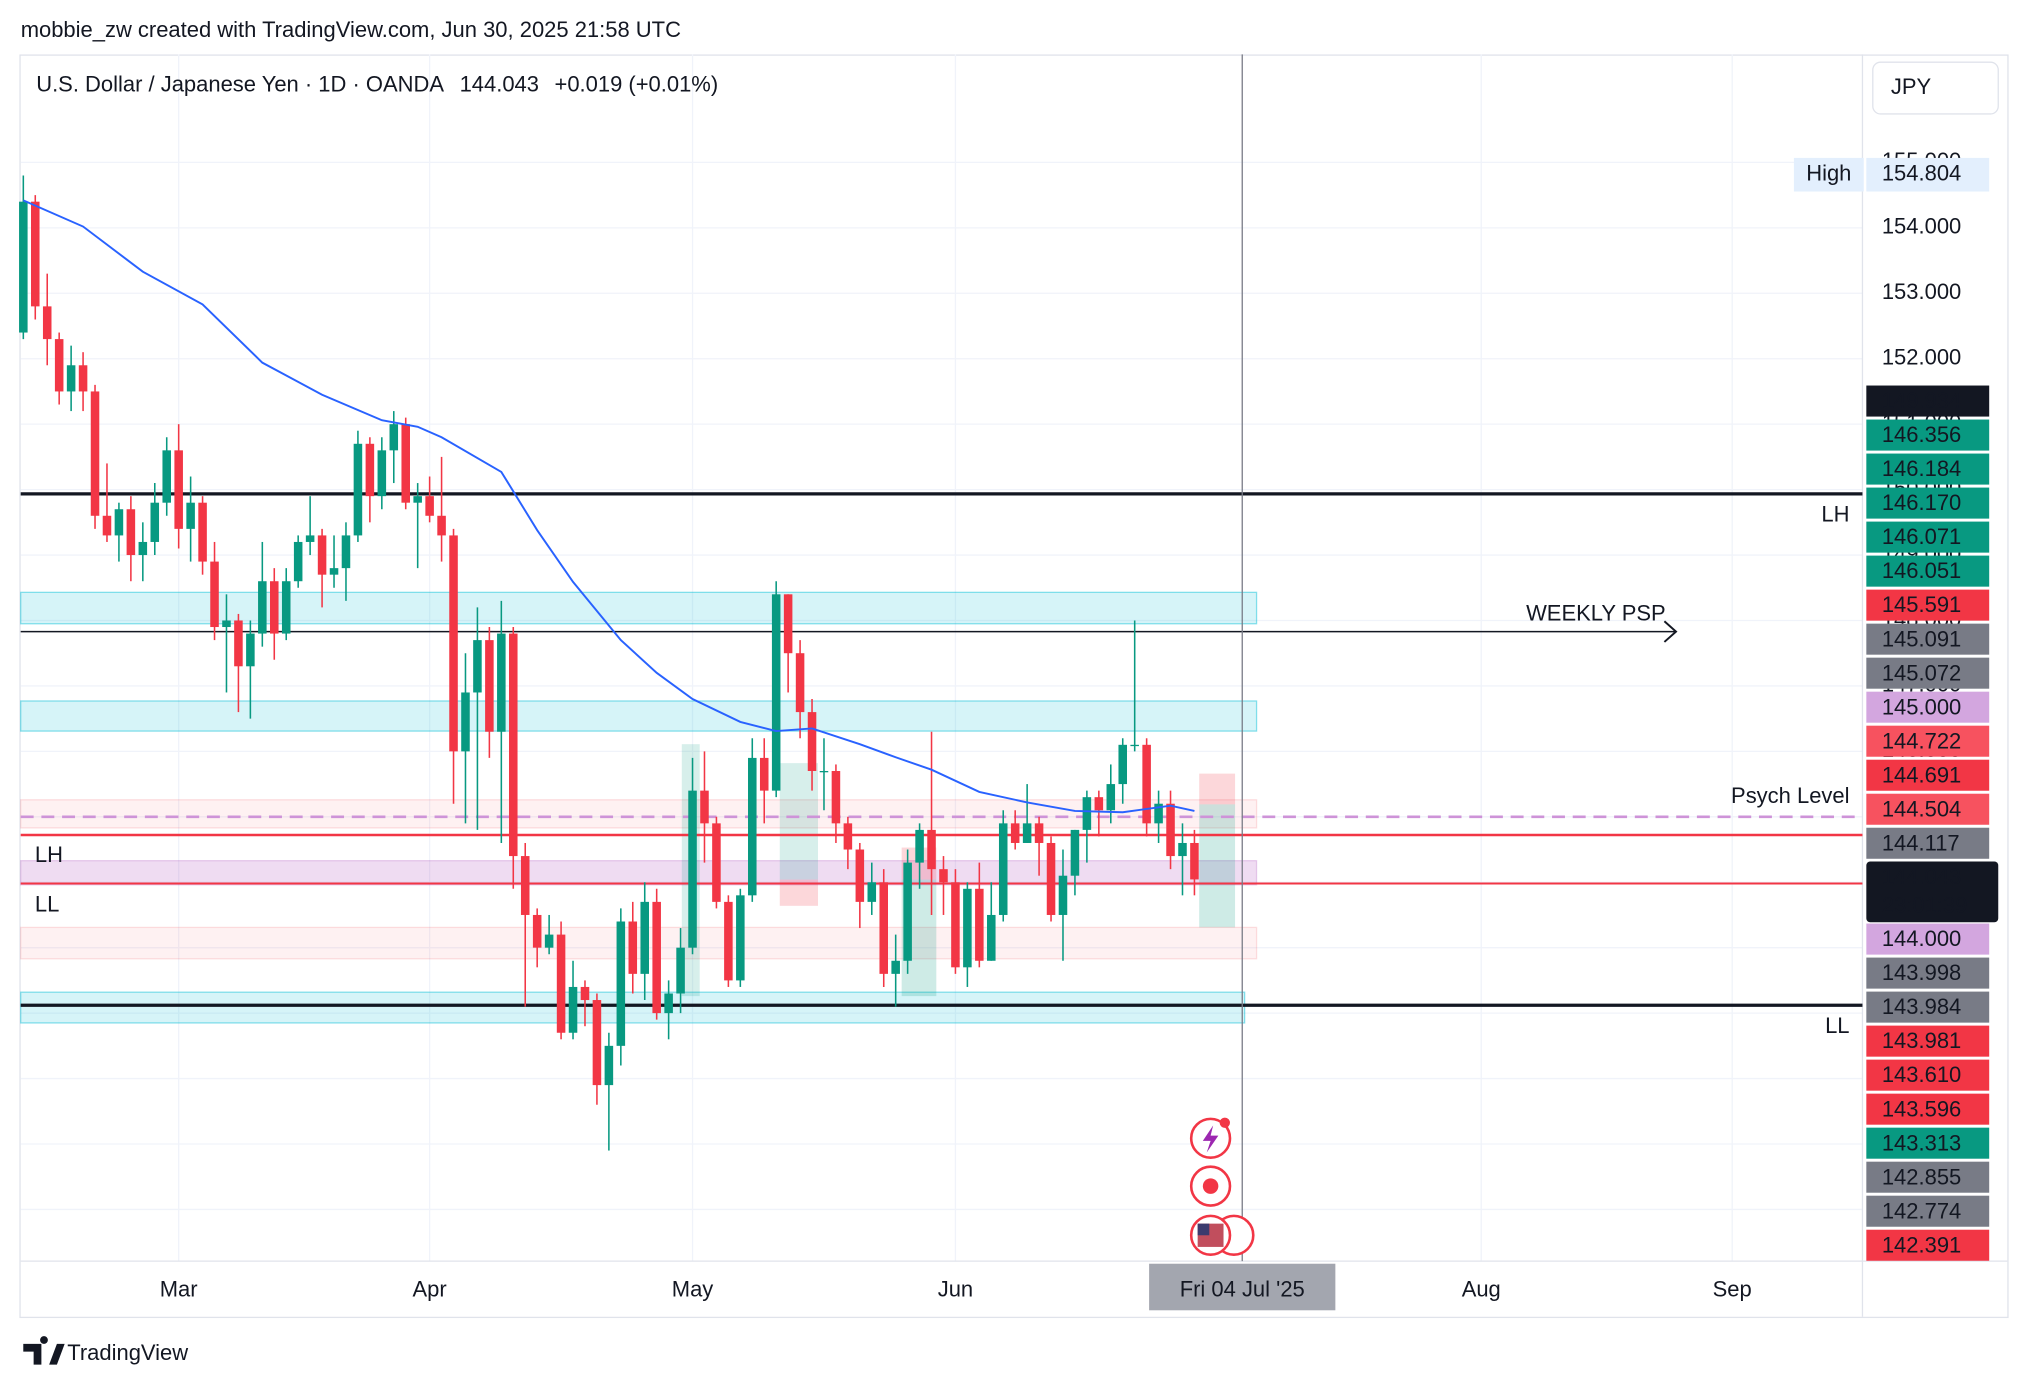 The image size is (2028, 1388). I want to click on price-badge-label: 143.313, so click(1921, 1142).